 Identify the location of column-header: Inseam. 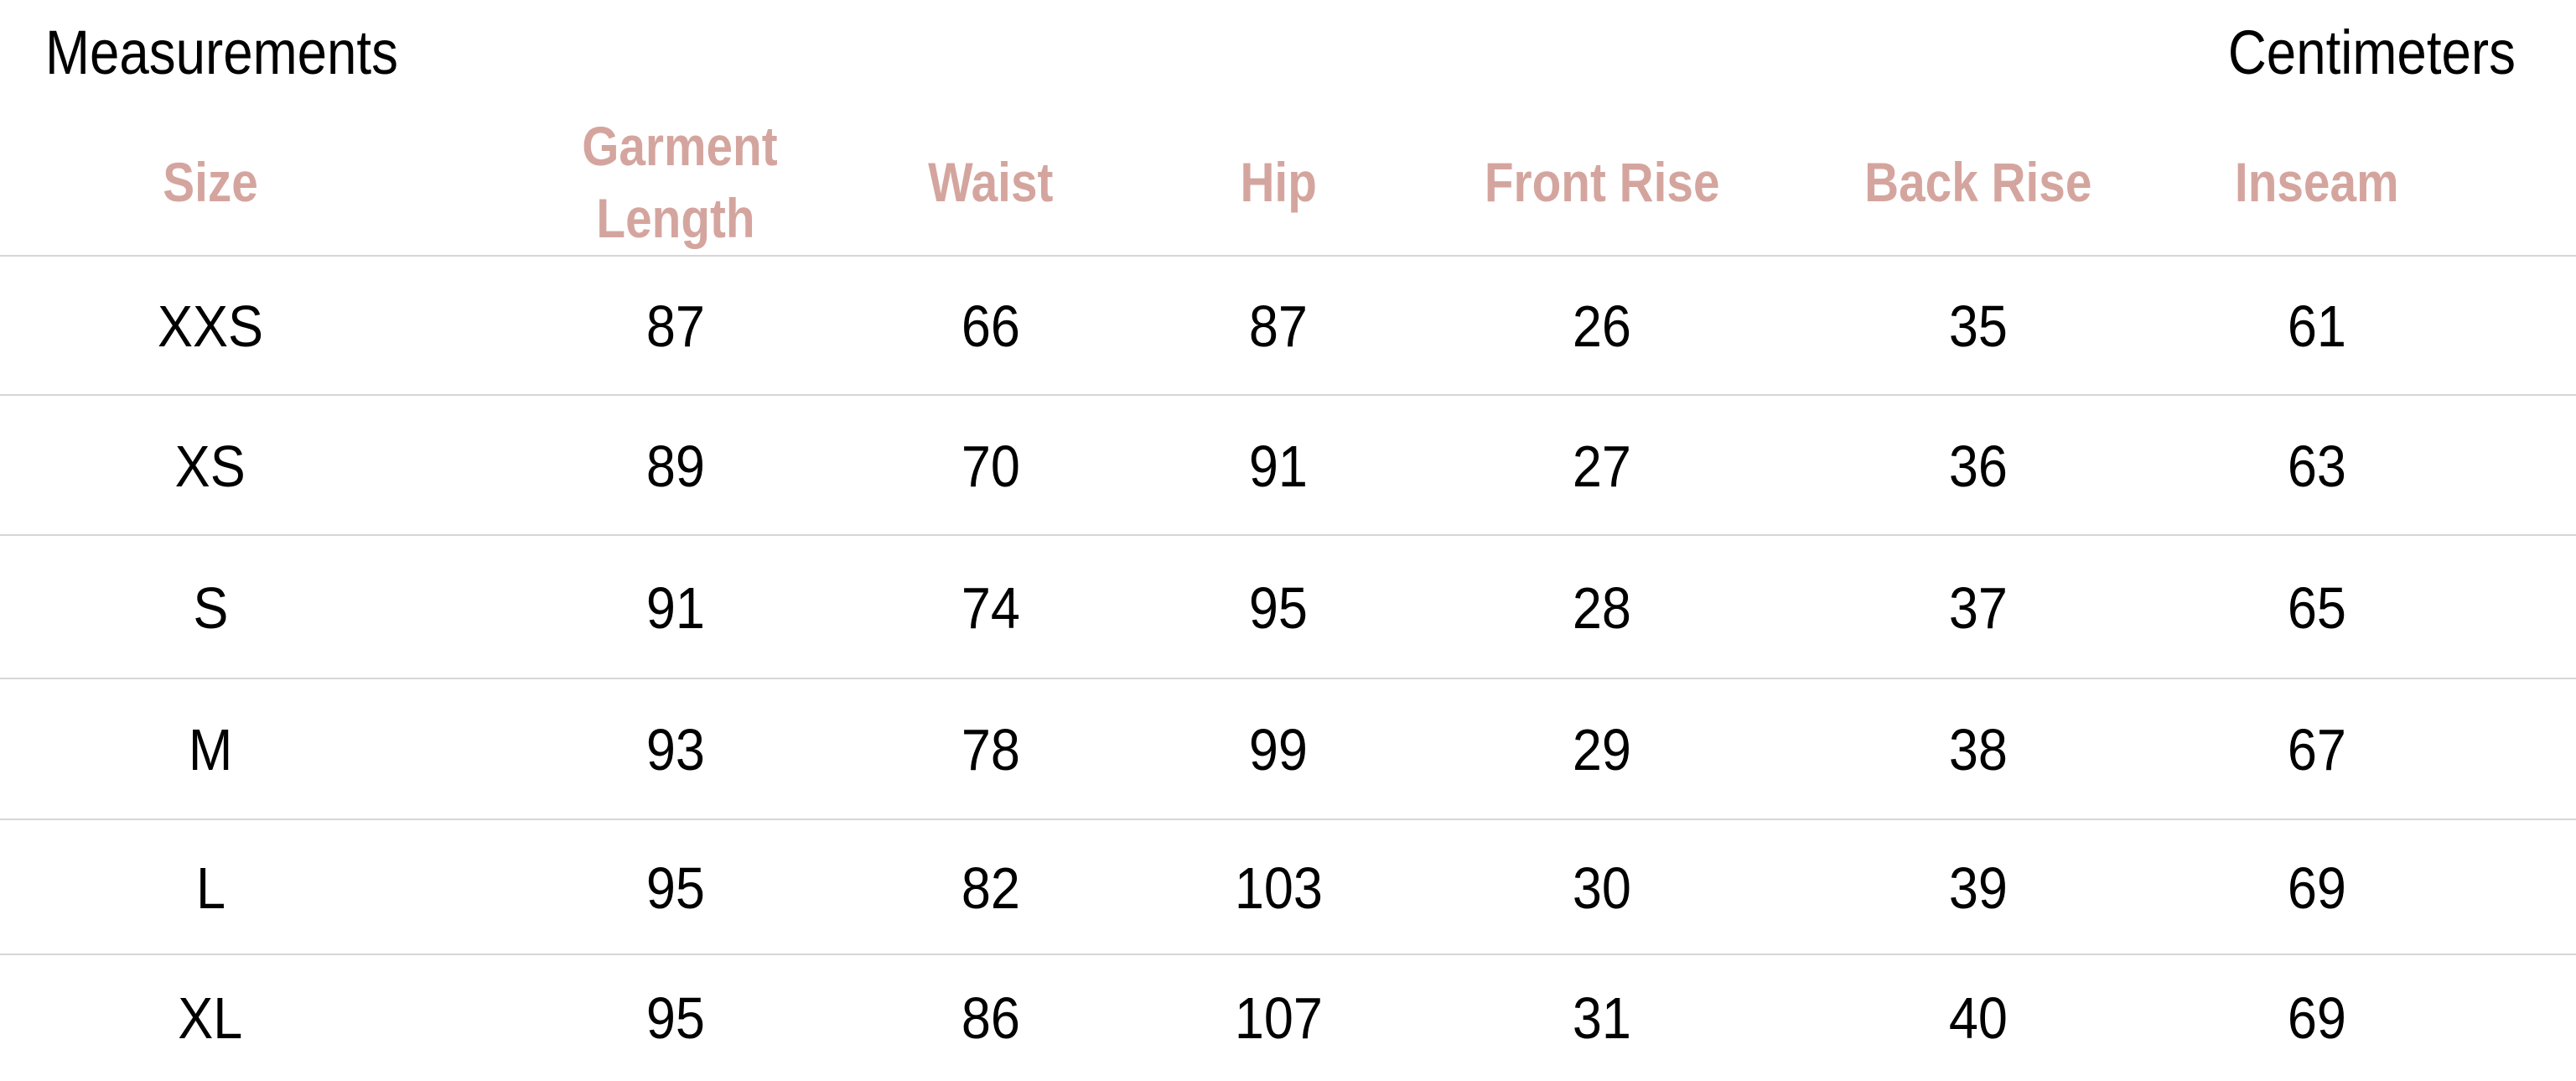
(2317, 182).